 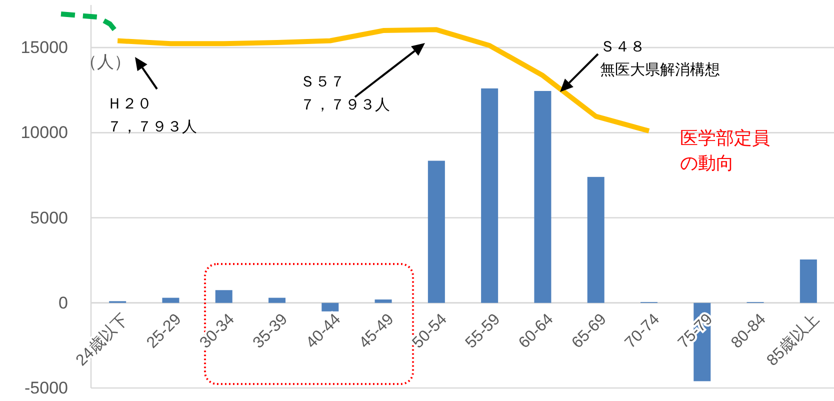 I want to click on y-tick-label: 10000, so click(x=44, y=132).